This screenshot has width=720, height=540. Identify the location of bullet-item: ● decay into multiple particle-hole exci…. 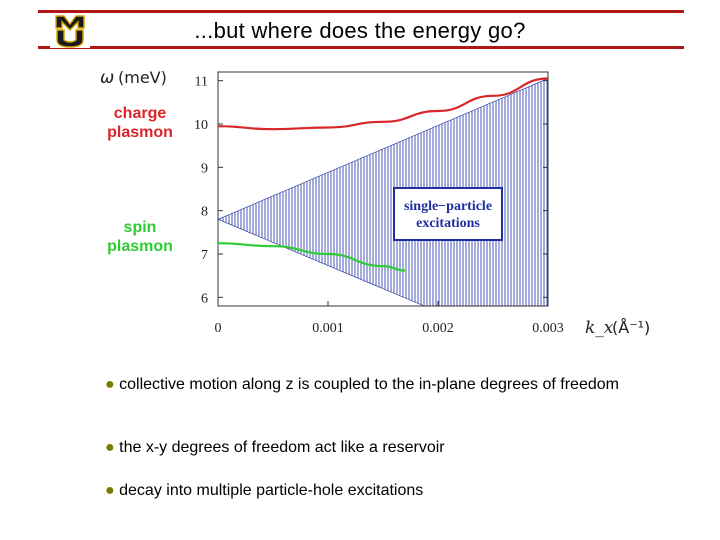
(375, 490).